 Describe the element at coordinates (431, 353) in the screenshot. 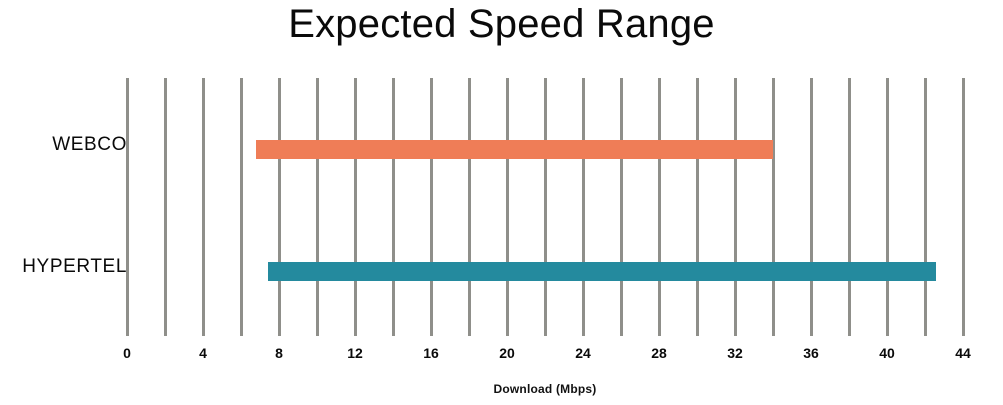

I see `x-tick-label: 16` at that location.